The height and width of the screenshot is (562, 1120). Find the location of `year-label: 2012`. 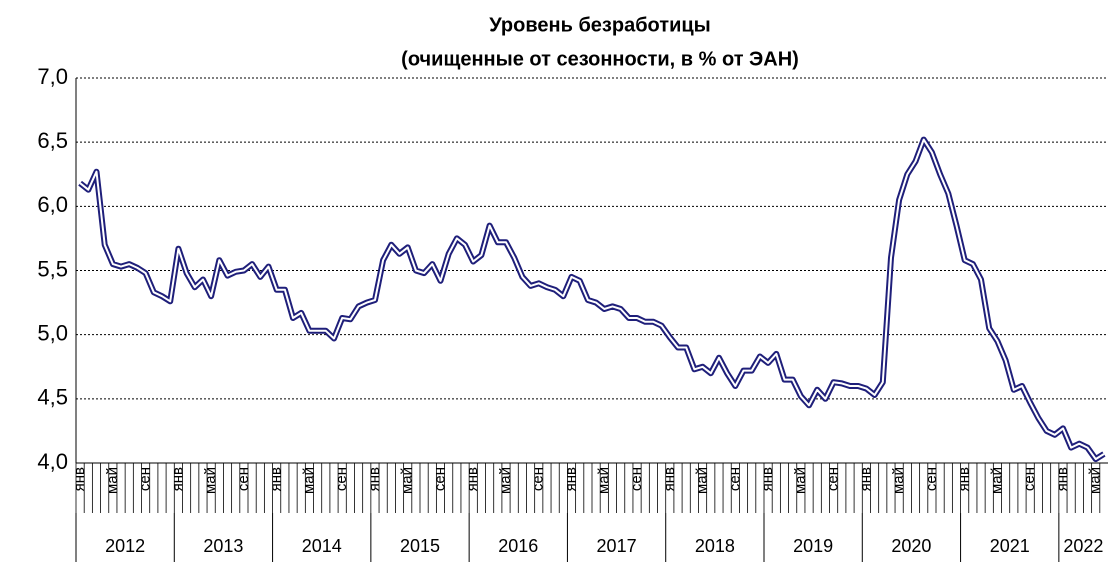

year-label: 2012 is located at coordinates (125, 546).